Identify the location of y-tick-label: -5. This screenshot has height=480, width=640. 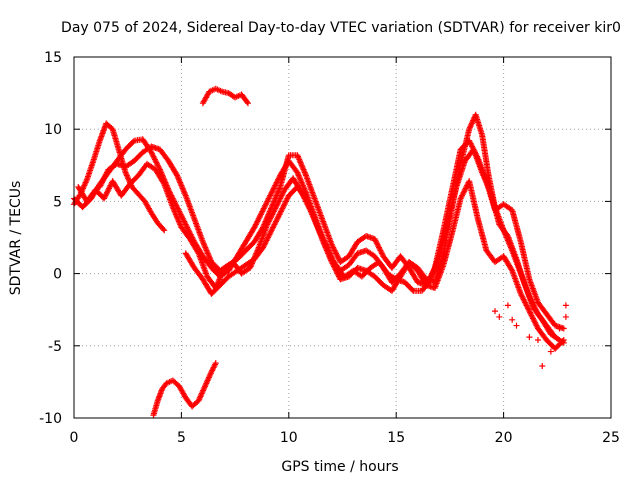
(55, 347).